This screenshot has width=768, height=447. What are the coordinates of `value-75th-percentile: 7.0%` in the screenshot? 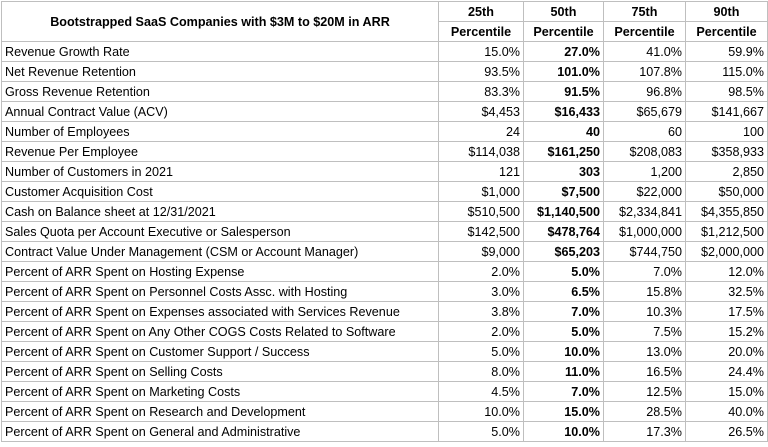 It's located at (644, 271).